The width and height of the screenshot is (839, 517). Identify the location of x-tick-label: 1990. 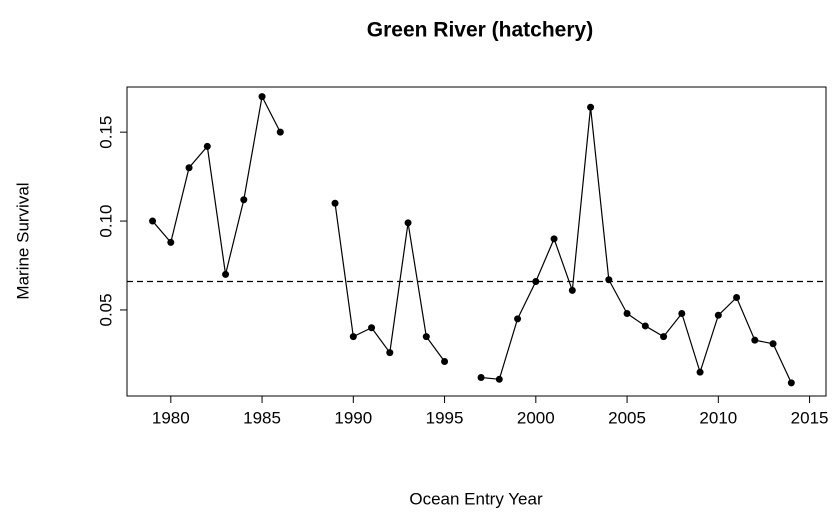
(353, 417).